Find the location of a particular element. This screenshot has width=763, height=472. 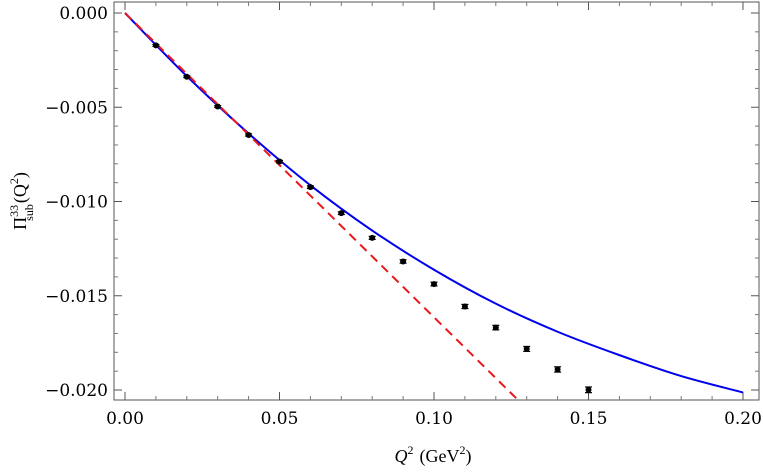

y-tick-label-4: −0.020 is located at coordinates (76, 391).